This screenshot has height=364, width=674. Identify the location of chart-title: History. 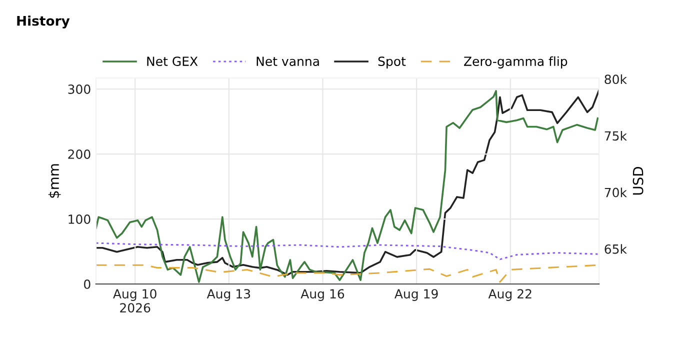
(43, 22).